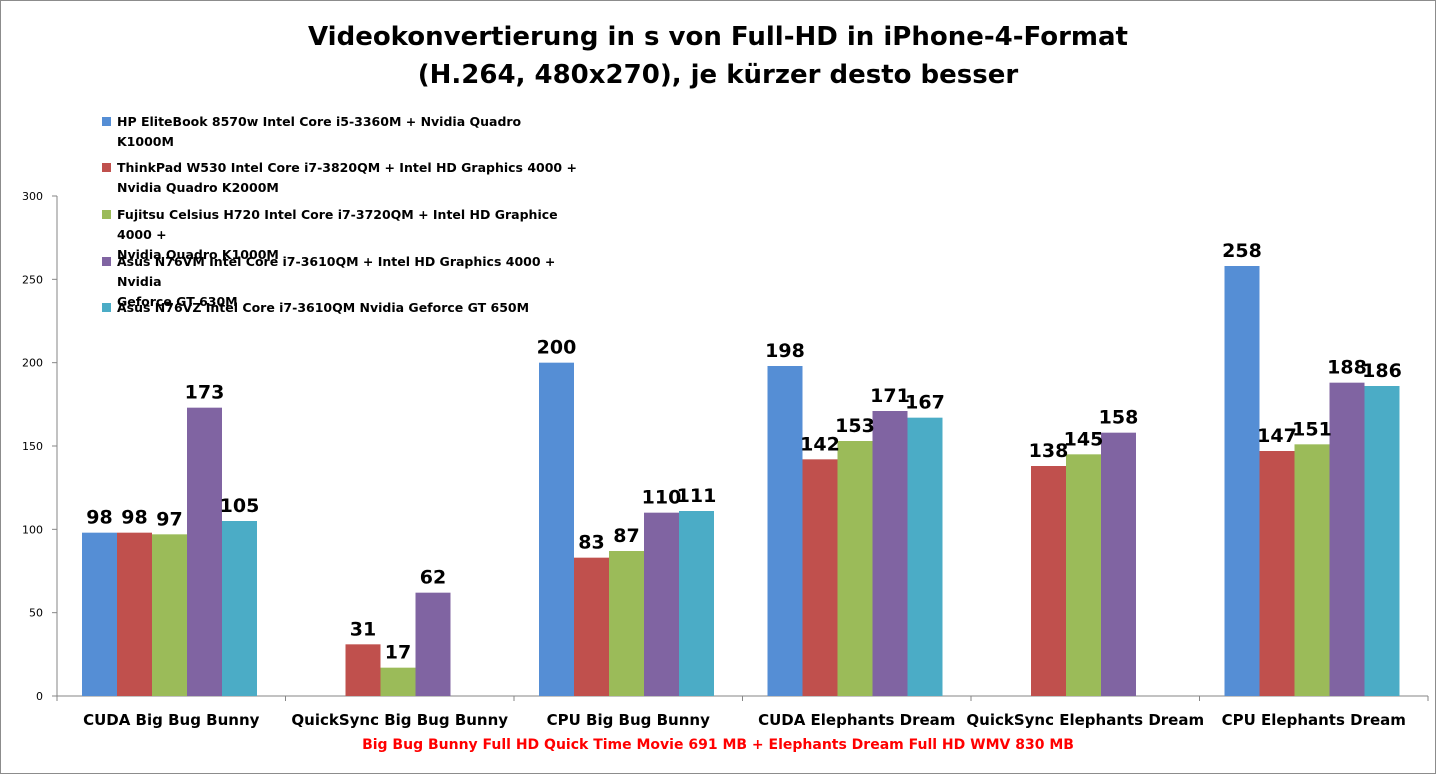 This screenshot has width=1436, height=774. Describe the element at coordinates (628, 720) in the screenshot. I see `x-tick-label: CPU Big Bug Bunny` at that location.